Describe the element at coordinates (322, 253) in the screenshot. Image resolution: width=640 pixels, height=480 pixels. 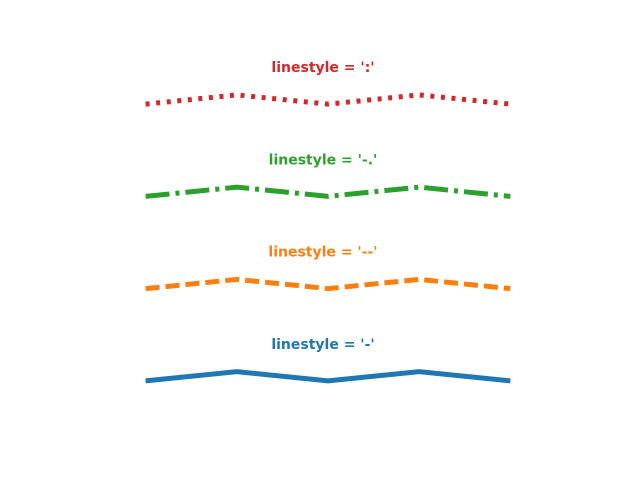
I see `series-label-dashed: linestyle = '--'` at that location.